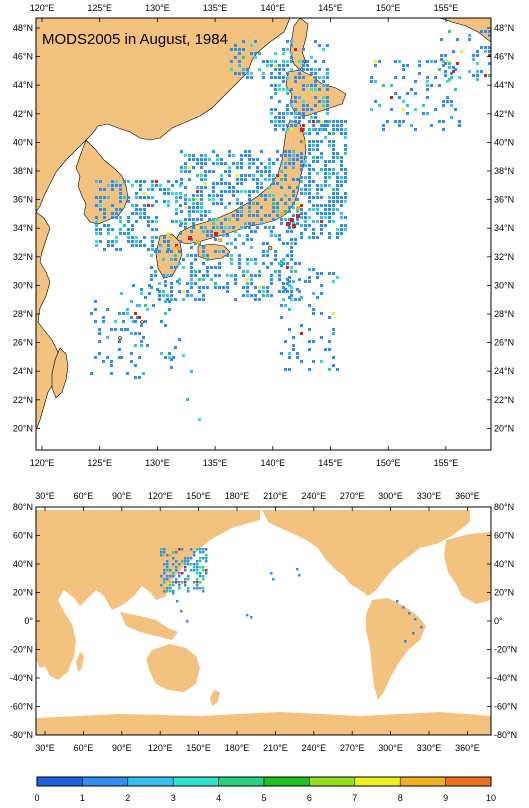 The width and height of the screenshot is (529, 808). I want to click on colorbar-swatch, so click(150, 781).